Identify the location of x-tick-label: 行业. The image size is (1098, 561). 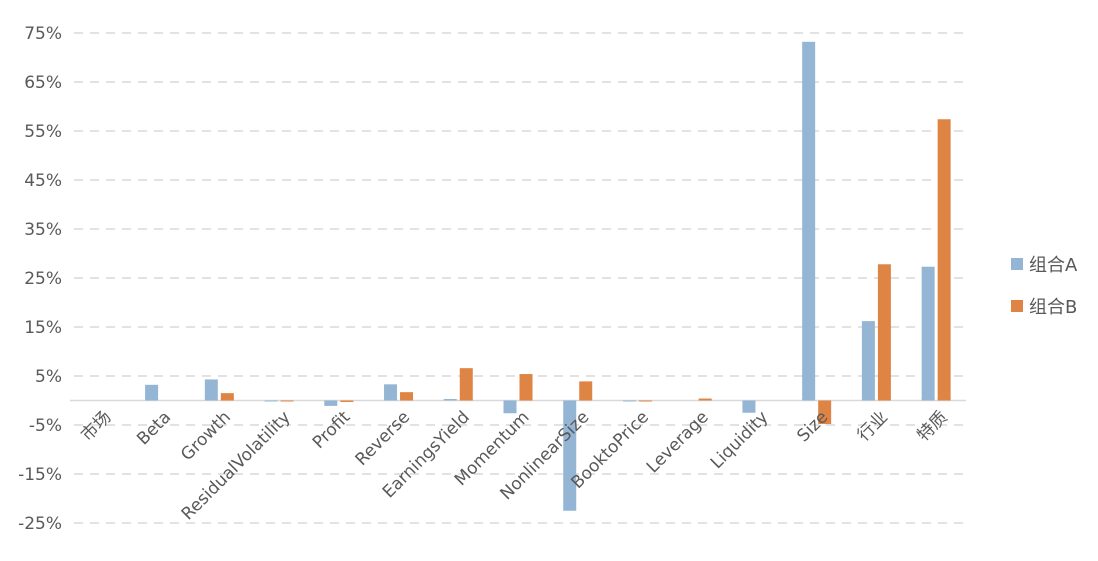
(873, 426).